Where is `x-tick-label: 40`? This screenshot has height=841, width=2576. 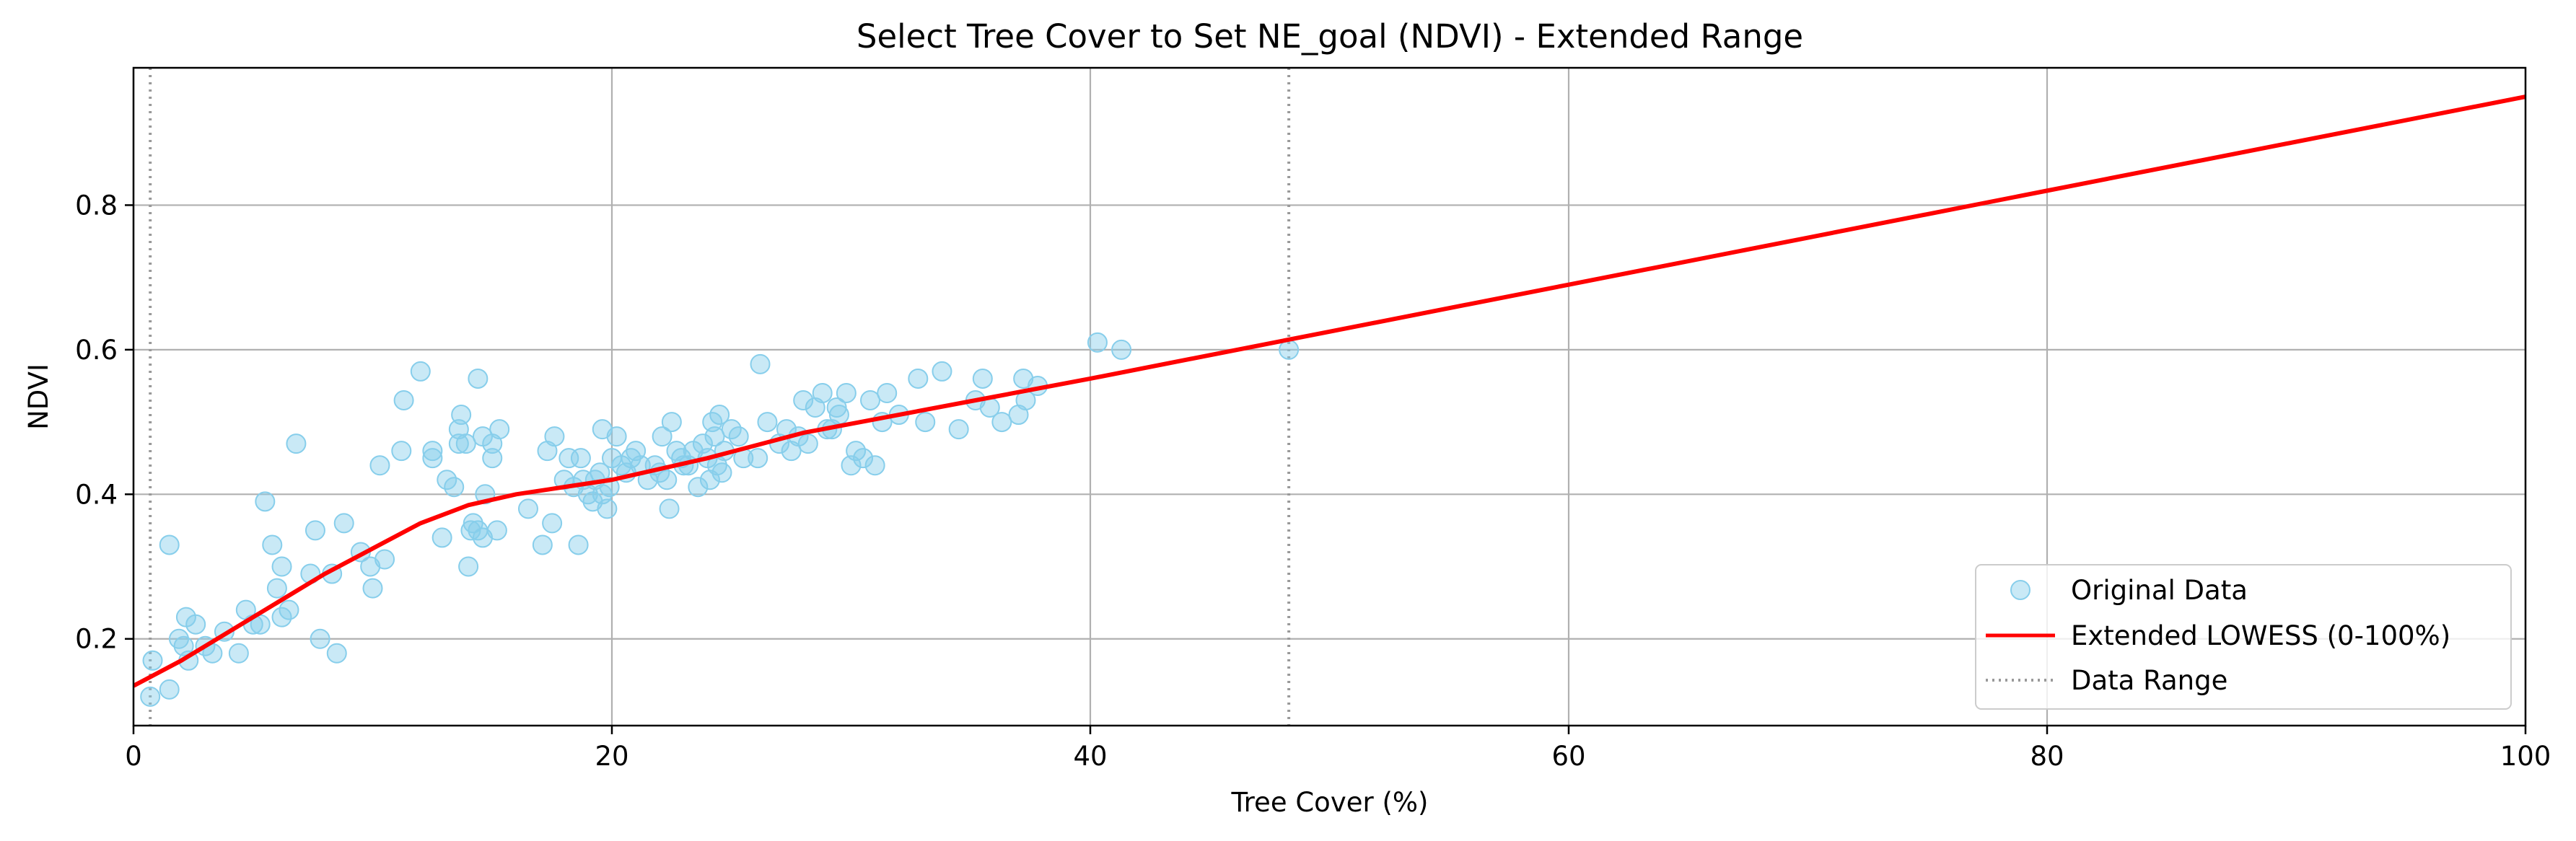
x-tick-label: 40 is located at coordinates (1090, 756).